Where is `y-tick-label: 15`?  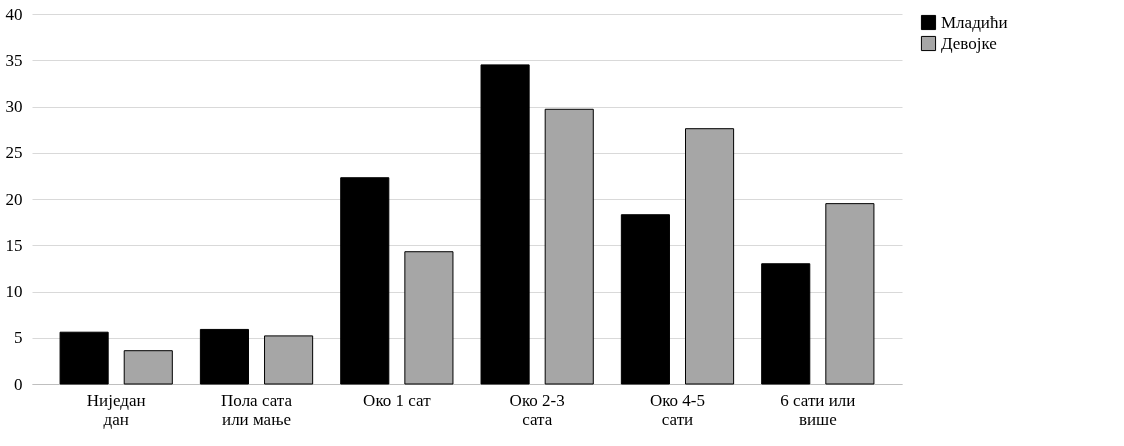 y-tick-label: 15 is located at coordinates (14, 245).